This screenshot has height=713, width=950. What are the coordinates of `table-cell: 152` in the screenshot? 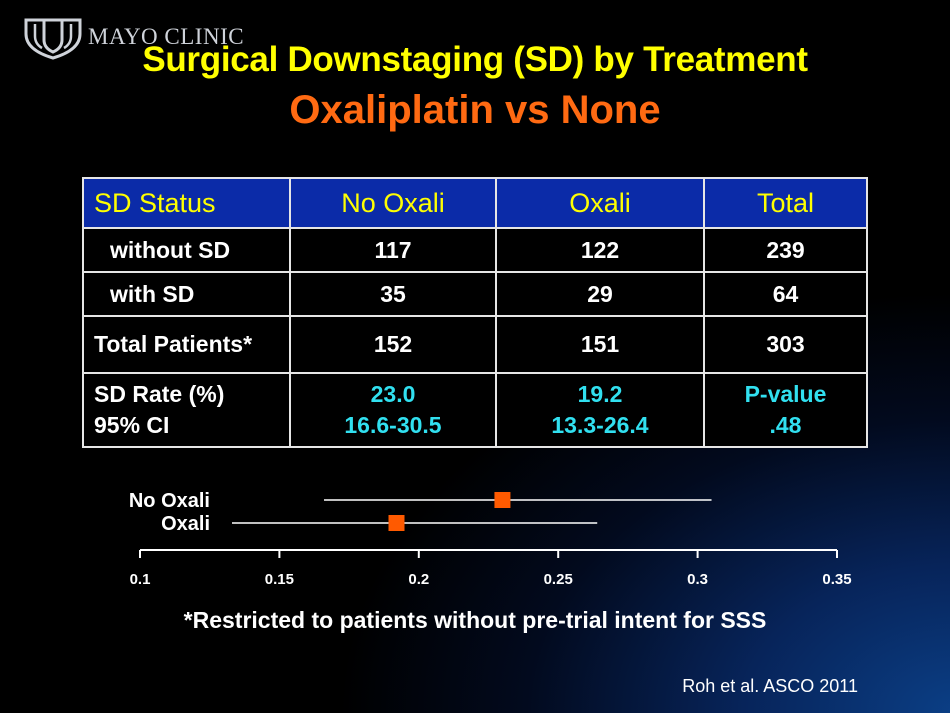 It's located at (393, 344).